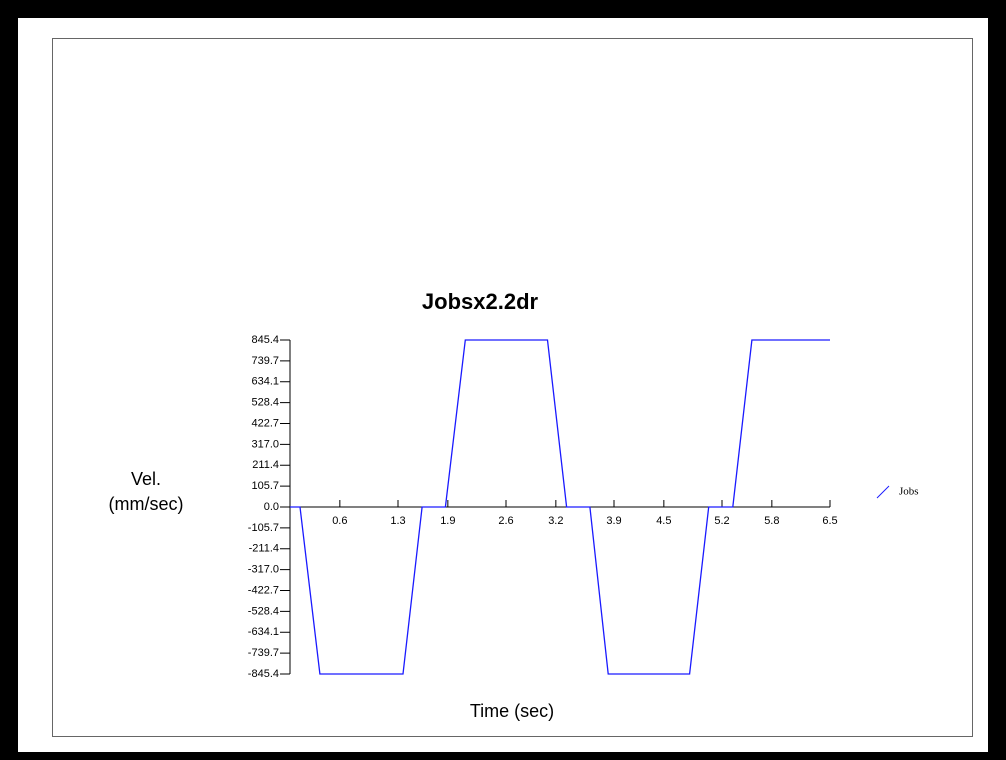 This screenshot has width=1006, height=760. What do you see at coordinates (146, 479) in the screenshot?
I see `y-axis-label: Vel.` at bounding box center [146, 479].